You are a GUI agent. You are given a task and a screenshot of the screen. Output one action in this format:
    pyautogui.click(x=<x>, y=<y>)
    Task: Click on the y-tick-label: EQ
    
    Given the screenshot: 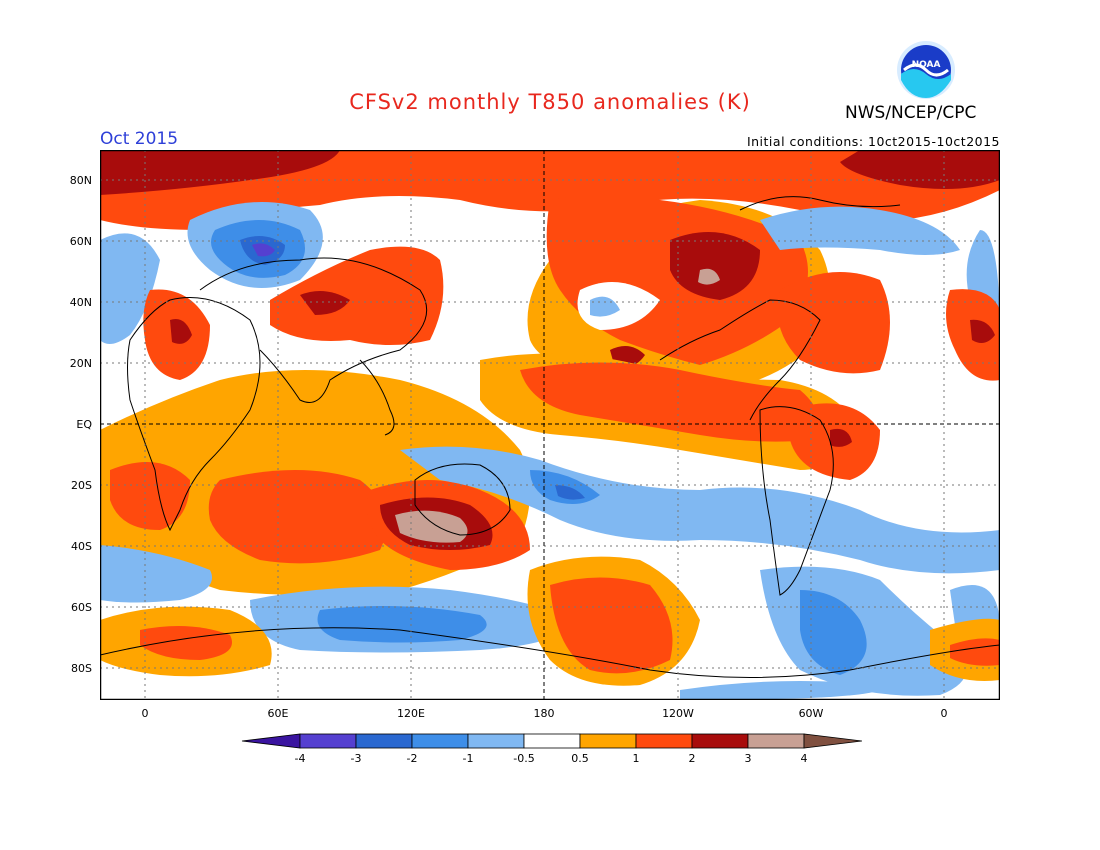 What is the action you would take?
    pyautogui.click(x=84, y=424)
    